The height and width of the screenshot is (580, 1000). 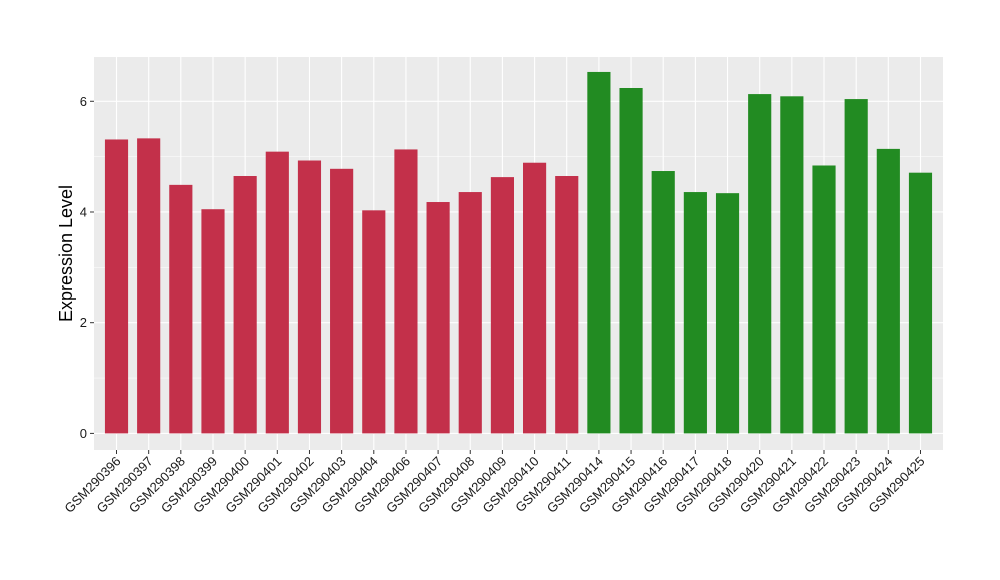 I want to click on bar-GSM290415, so click(x=631, y=260).